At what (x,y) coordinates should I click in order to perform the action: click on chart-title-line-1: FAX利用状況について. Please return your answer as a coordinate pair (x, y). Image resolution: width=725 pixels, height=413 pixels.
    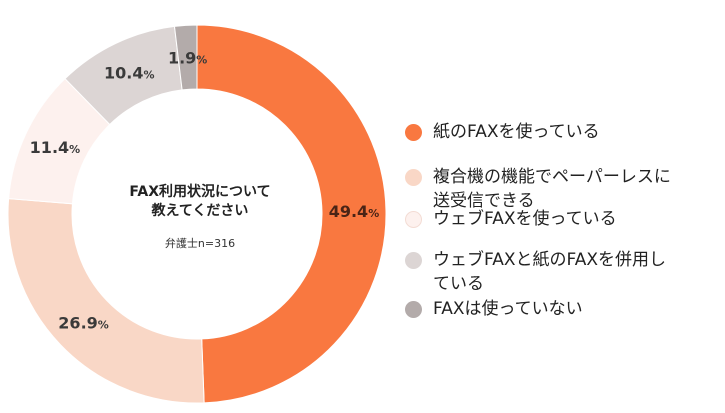
    Looking at the image, I should click on (200, 192).